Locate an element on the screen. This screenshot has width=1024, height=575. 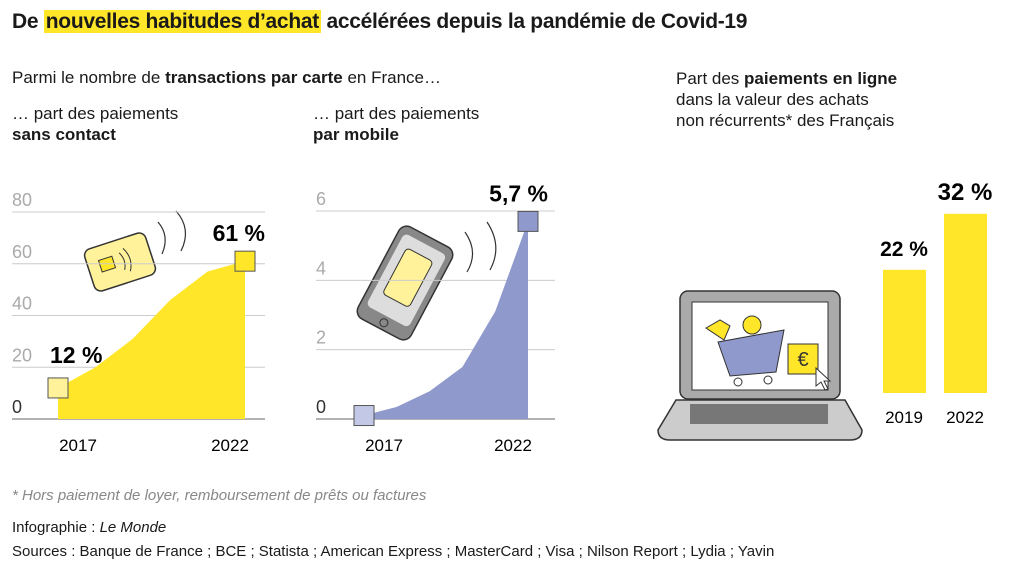
chart2-subtitle: … part des paiements par mobile is located at coordinates (396, 124).